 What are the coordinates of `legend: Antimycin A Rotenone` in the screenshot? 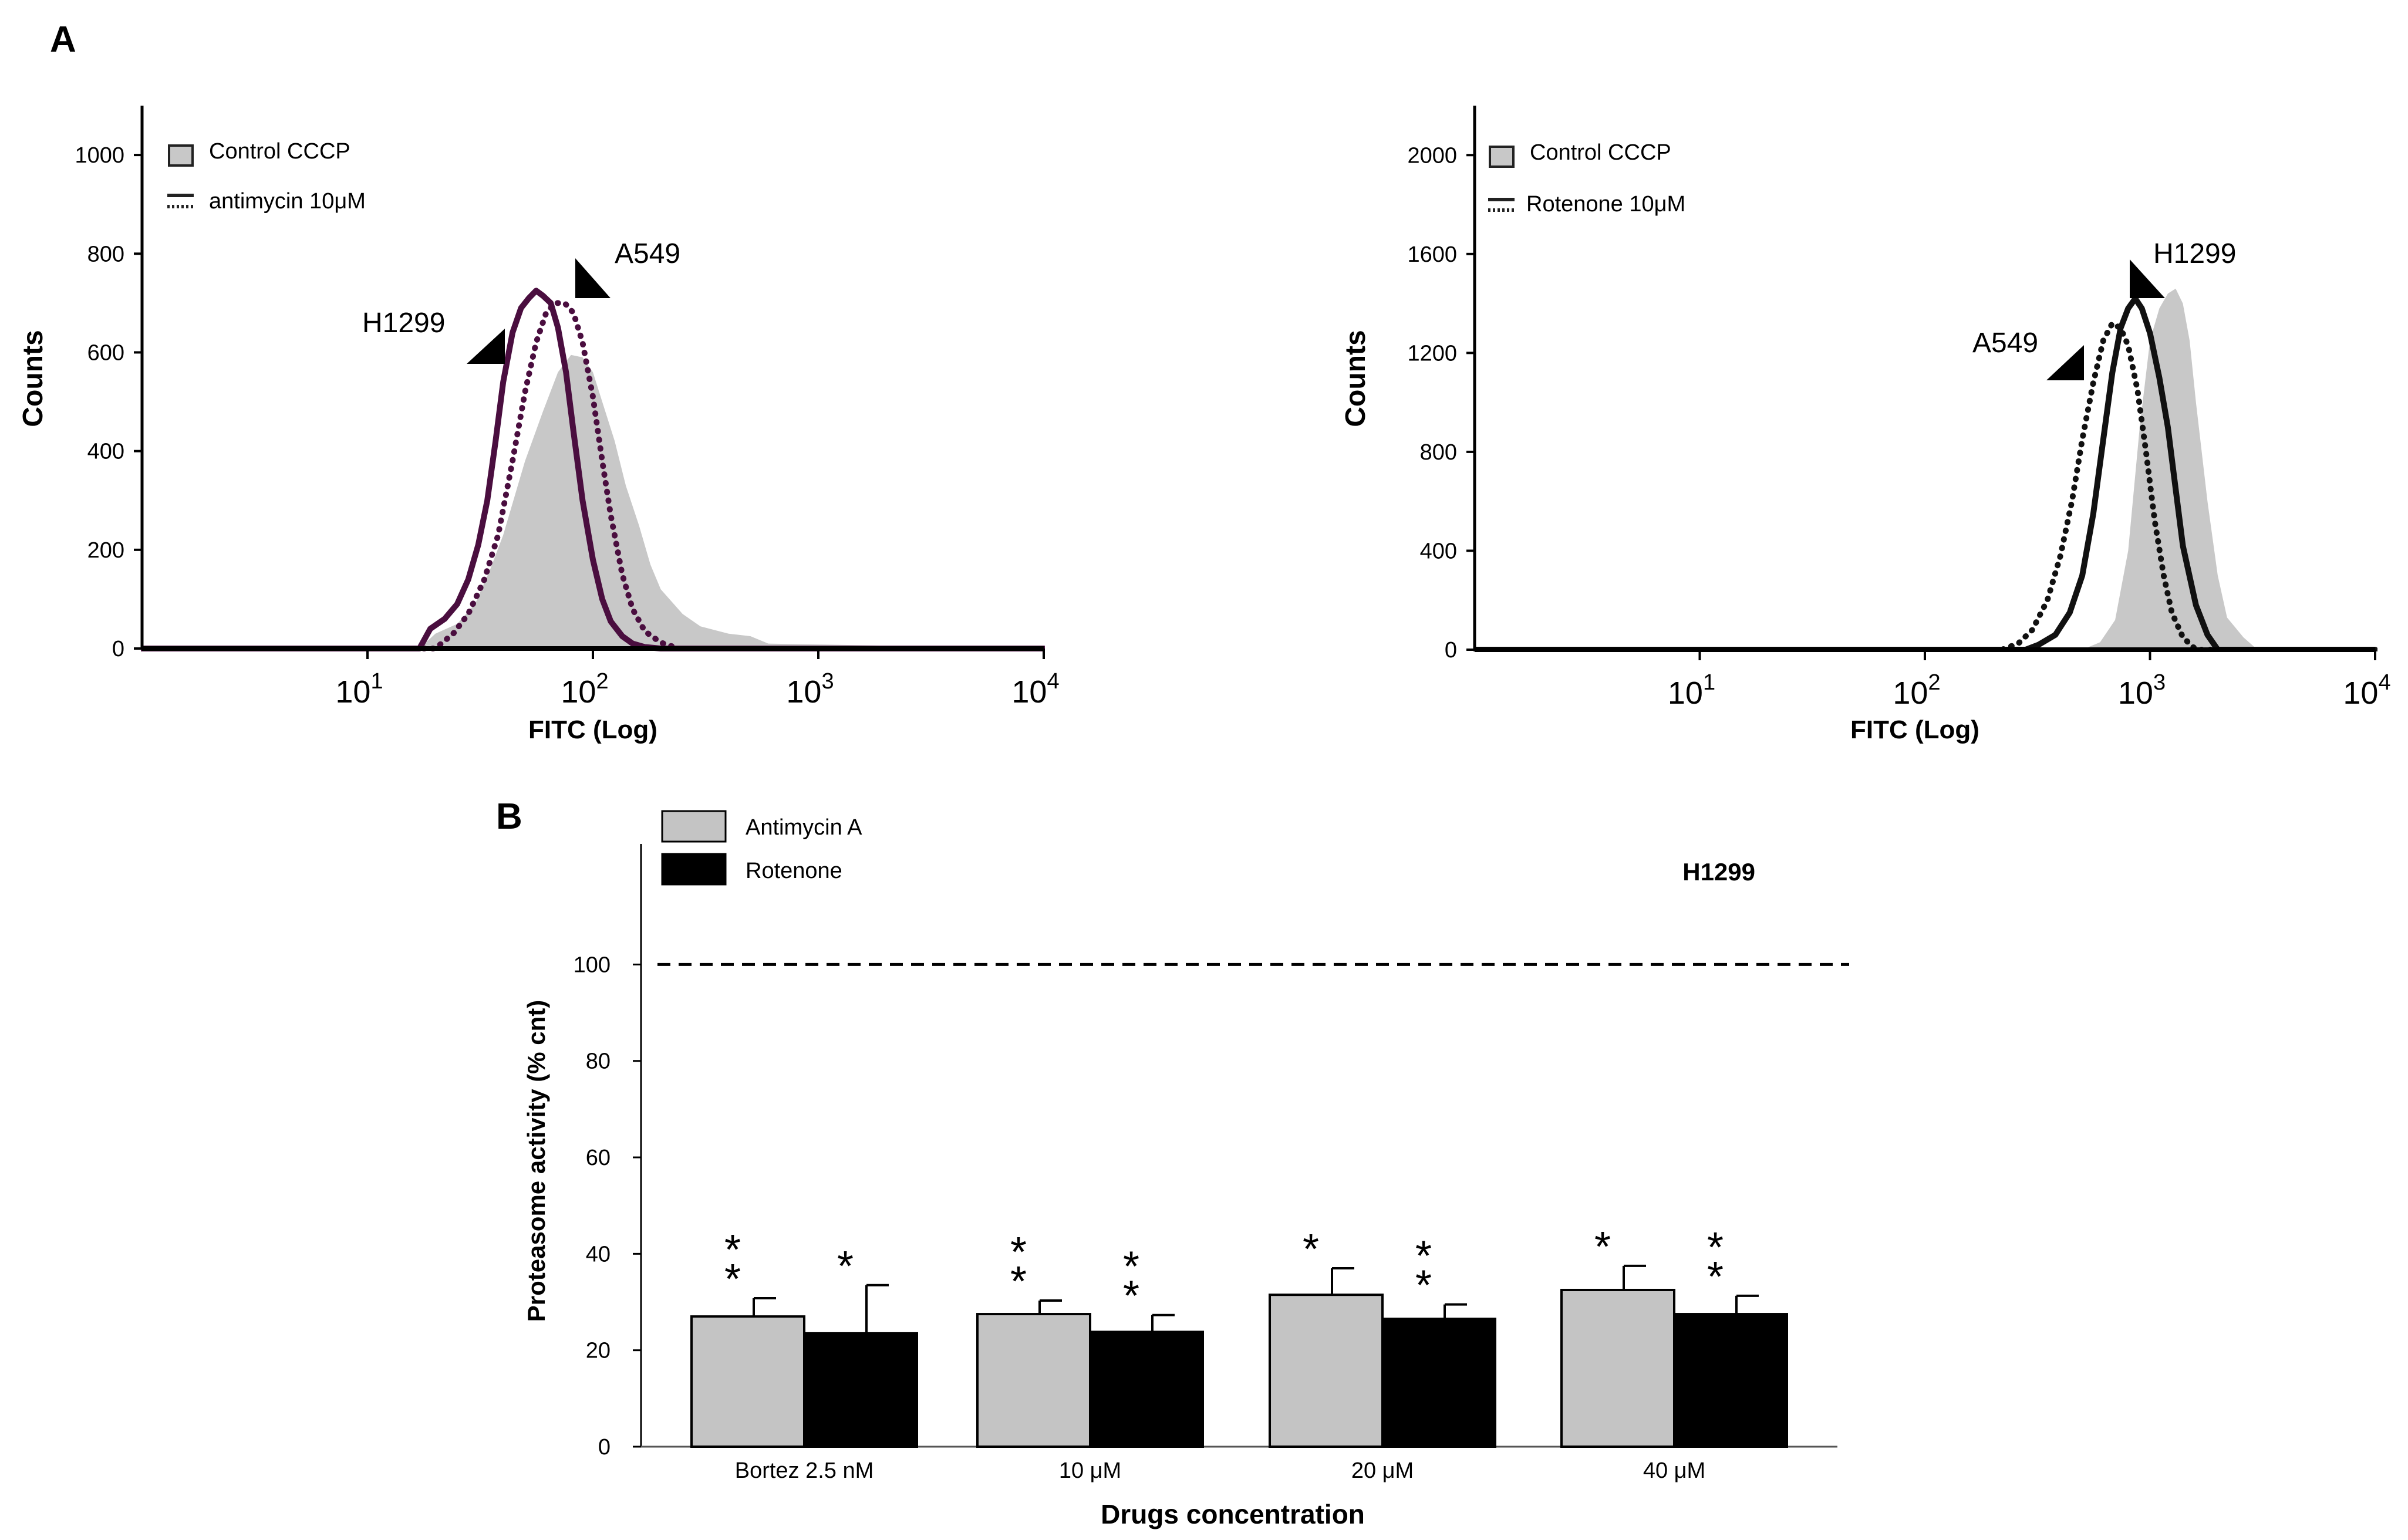 It's located at (761, 848).